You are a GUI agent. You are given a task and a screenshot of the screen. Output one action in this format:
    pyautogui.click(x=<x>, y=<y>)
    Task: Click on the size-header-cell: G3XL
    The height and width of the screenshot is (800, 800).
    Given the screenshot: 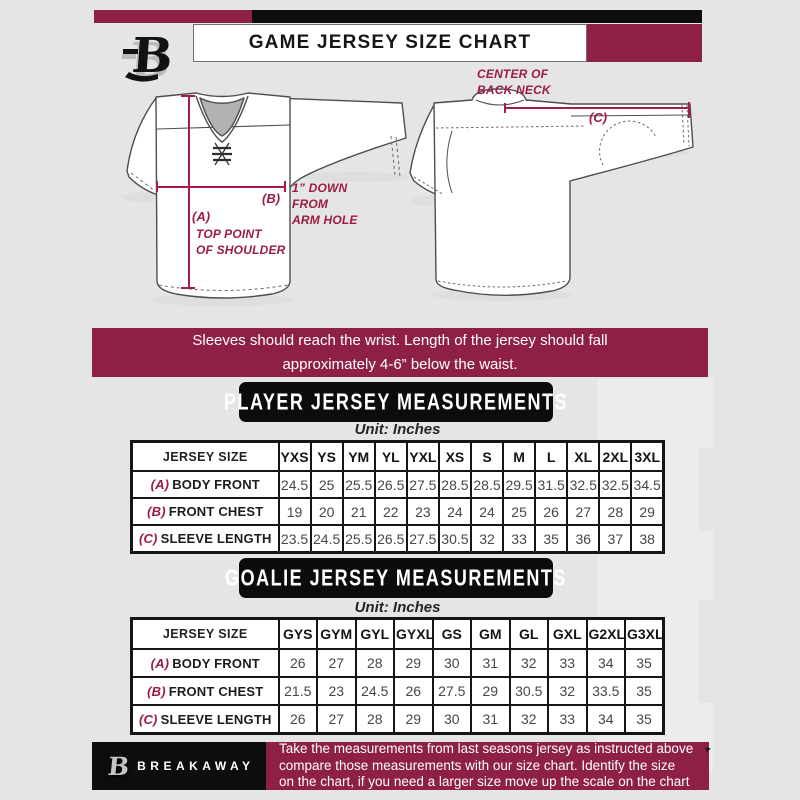 What is the action you would take?
    pyautogui.click(x=644, y=633)
    